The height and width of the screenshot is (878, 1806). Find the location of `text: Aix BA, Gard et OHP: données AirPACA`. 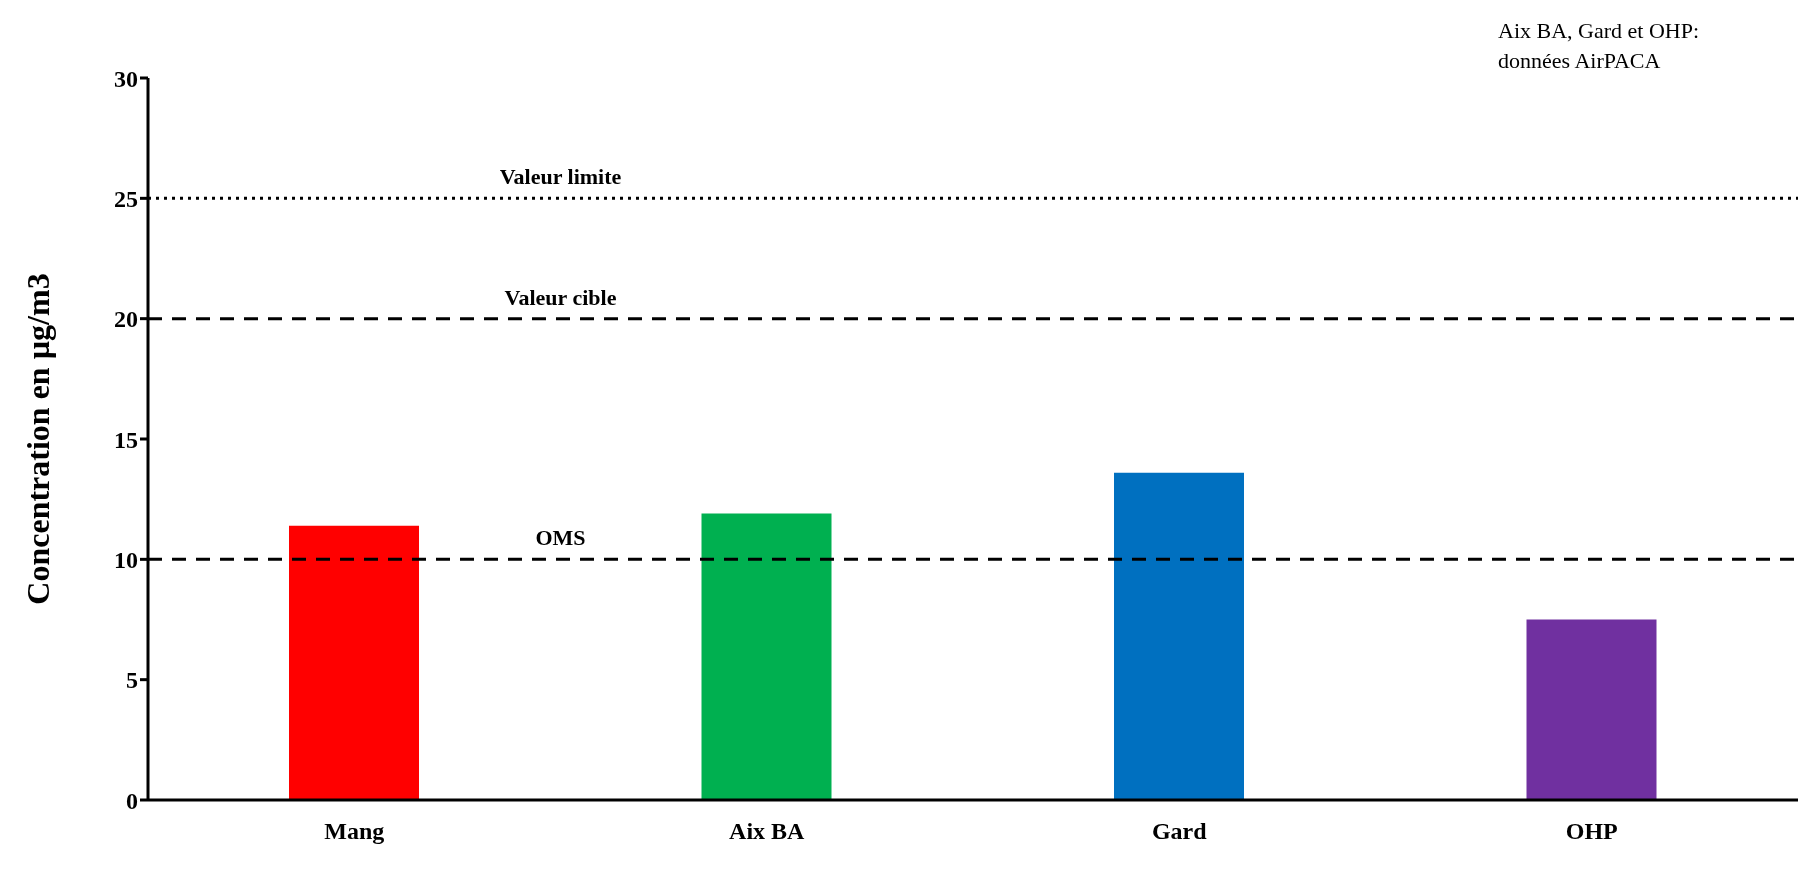

text: Aix BA, Gard et OHP: données AirPACA is located at coordinates (1599, 46).